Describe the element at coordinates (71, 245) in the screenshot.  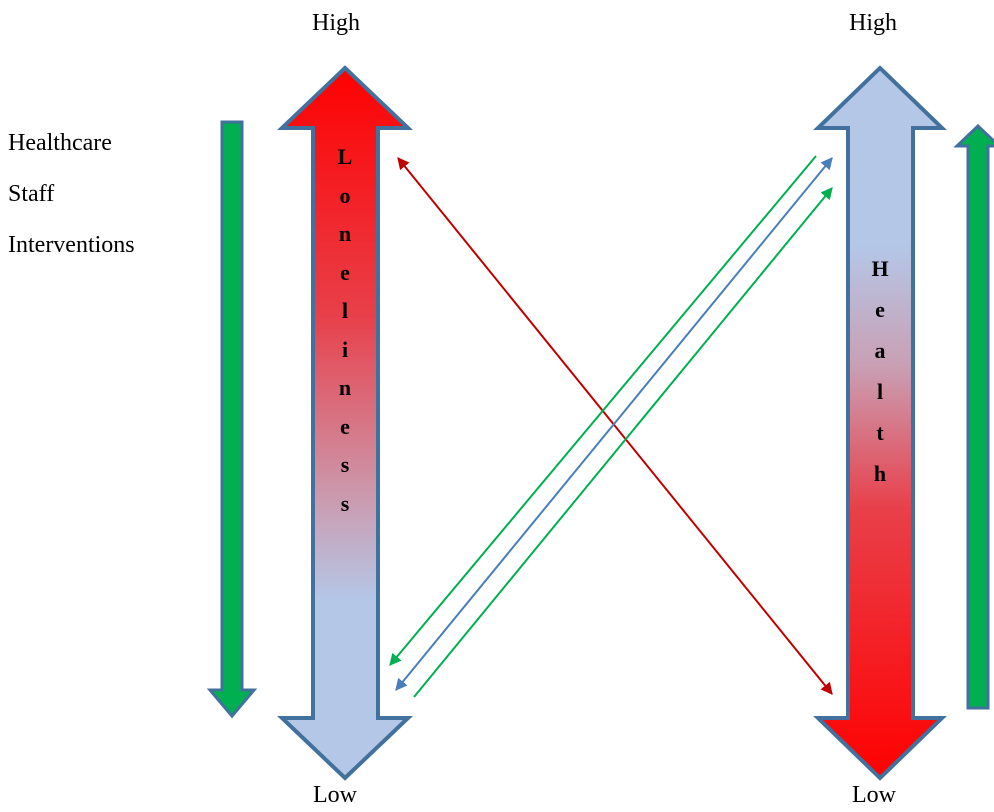
I see `side-label-line-3: Interventions` at that location.